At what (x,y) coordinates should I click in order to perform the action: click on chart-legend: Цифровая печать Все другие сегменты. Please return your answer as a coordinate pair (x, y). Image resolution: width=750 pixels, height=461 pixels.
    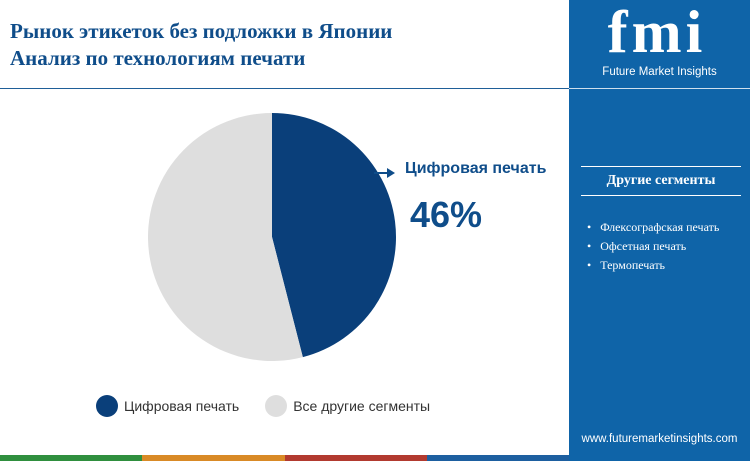
    Looking at the image, I should click on (276, 406).